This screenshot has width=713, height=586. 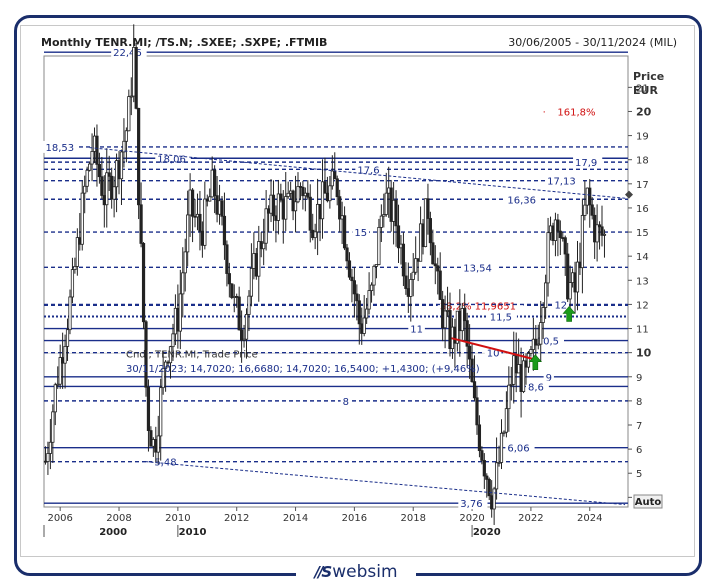 I want to click on level-label: 11,5, so click(x=501, y=317).